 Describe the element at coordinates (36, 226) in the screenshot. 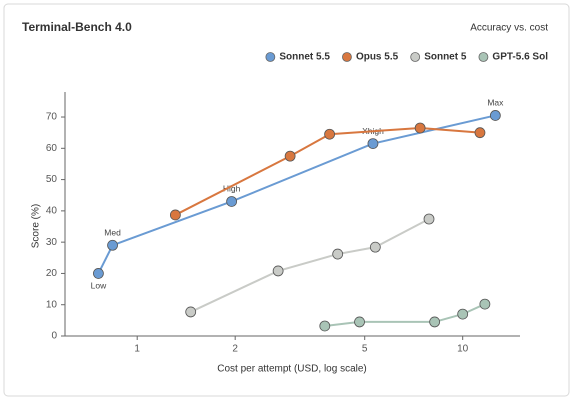

I see `y-axis-title: Score (%)` at that location.